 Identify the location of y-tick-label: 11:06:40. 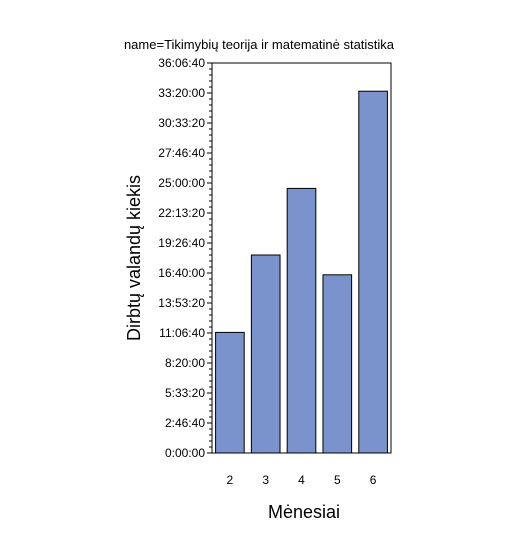
(182, 333).